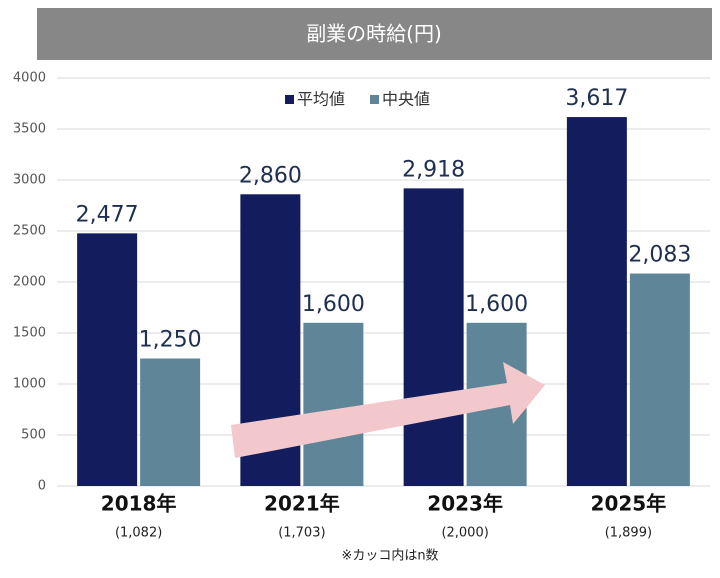 The height and width of the screenshot is (578, 720). What do you see at coordinates (629, 504) in the screenshot?
I see `x-tick-label: 2025年` at bounding box center [629, 504].